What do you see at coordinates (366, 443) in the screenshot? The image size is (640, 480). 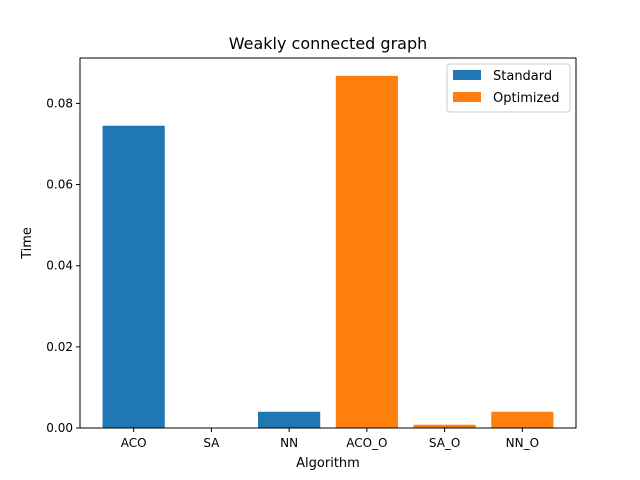 I see `x-tick-label: ACO_O` at bounding box center [366, 443].